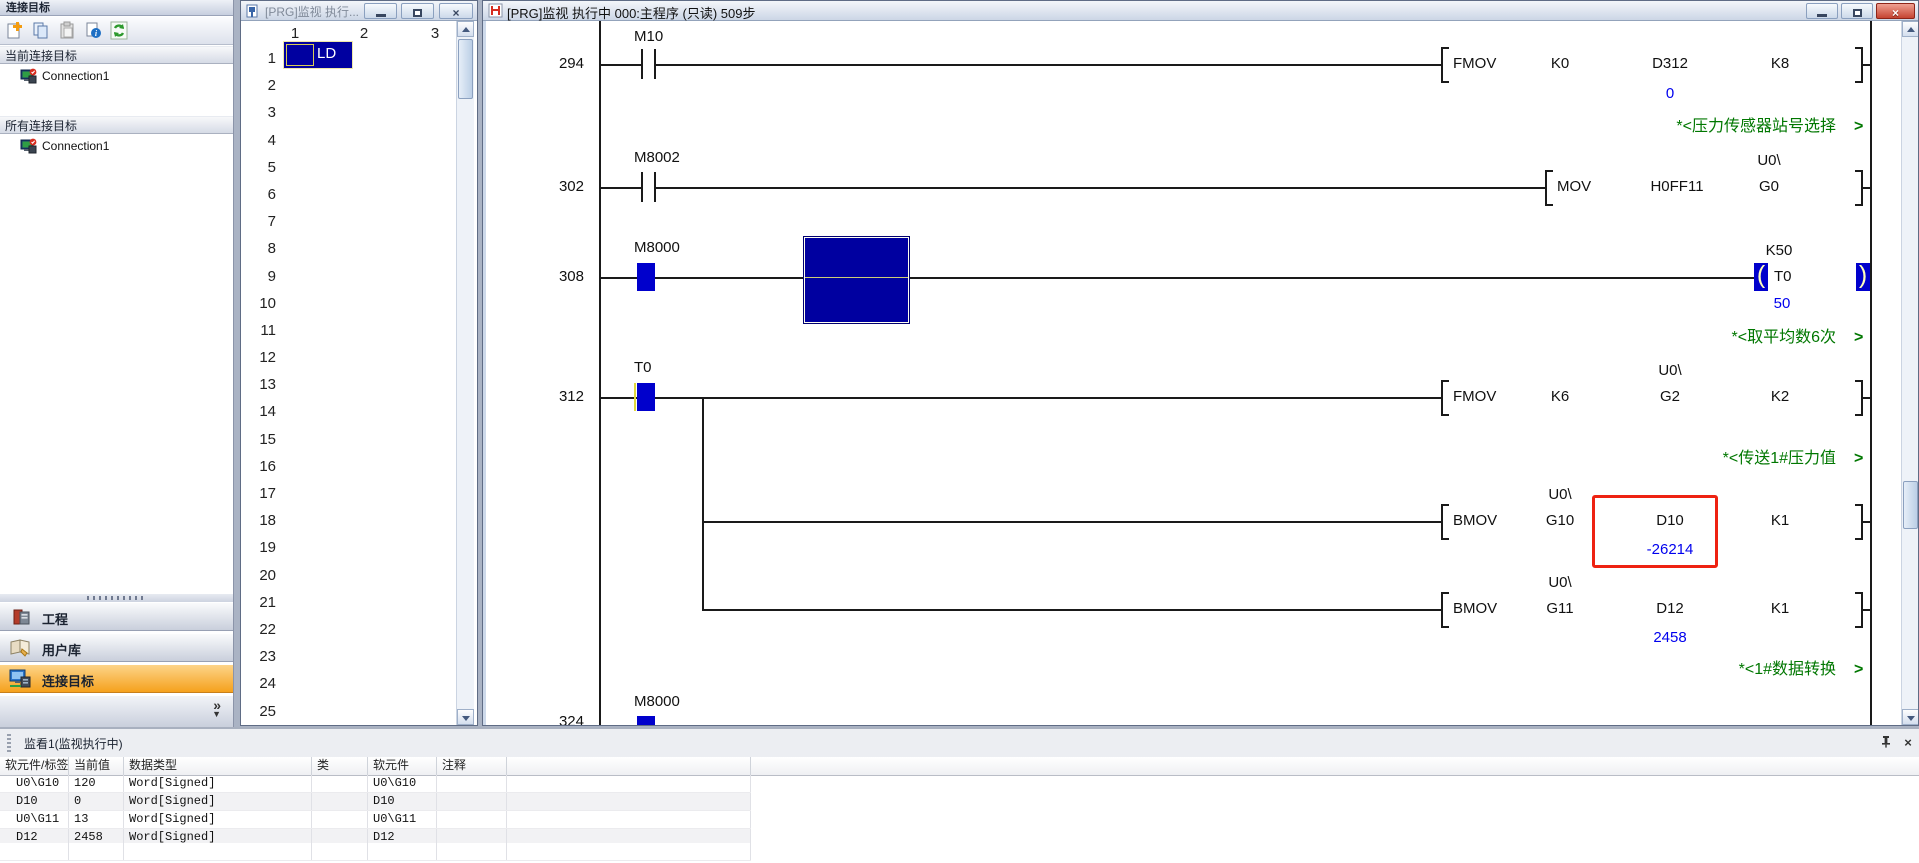  What do you see at coordinates (1769, 186) in the screenshot?
I see `instruction-operand: G0` at bounding box center [1769, 186].